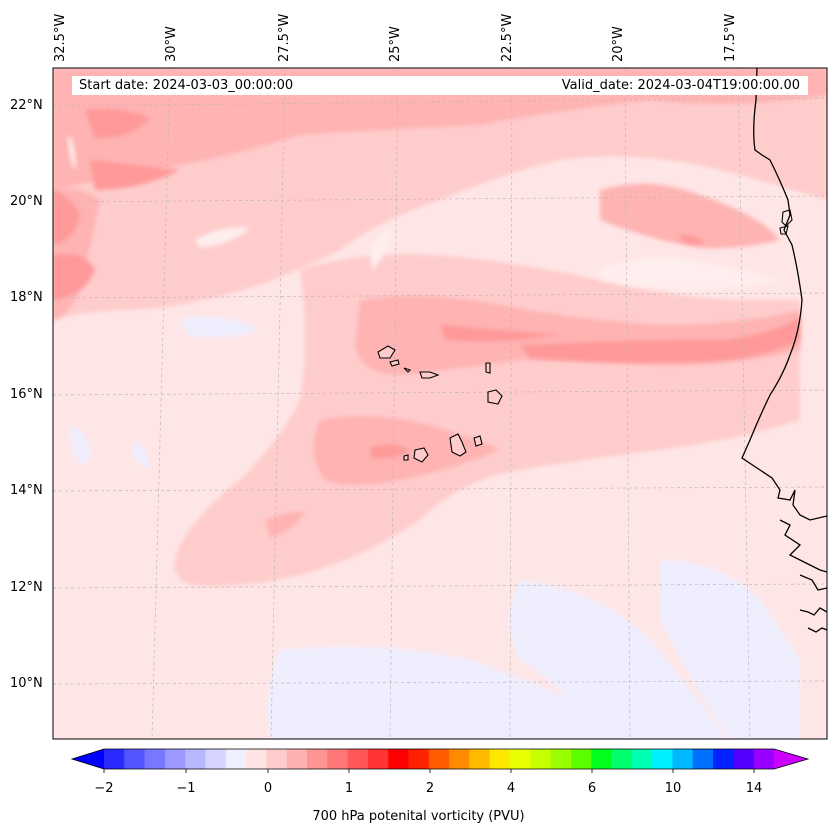 The height and width of the screenshot is (836, 837). What do you see at coordinates (440, 85) in the screenshot?
I see `info-banner` at bounding box center [440, 85].